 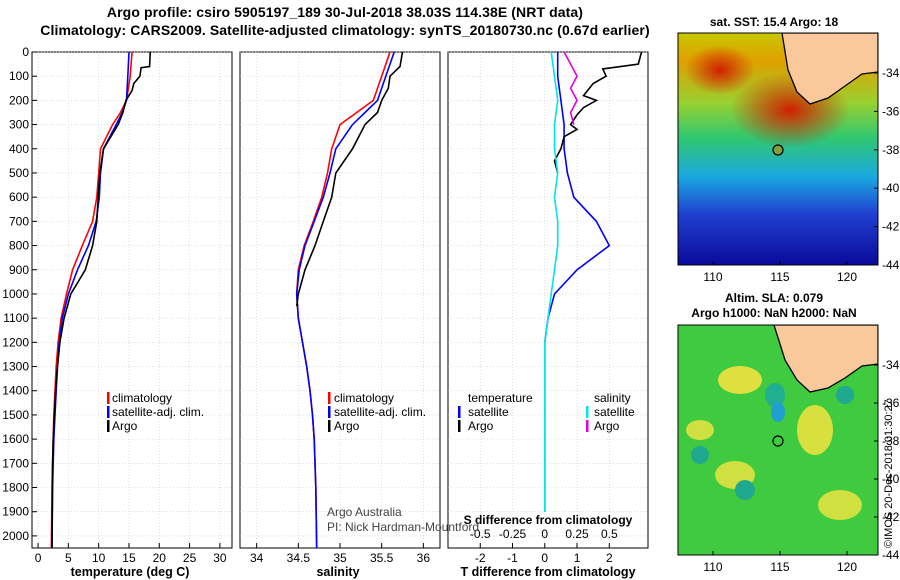 What do you see at coordinates (68, 558) in the screenshot?
I see `x-tick-label: 5` at bounding box center [68, 558].